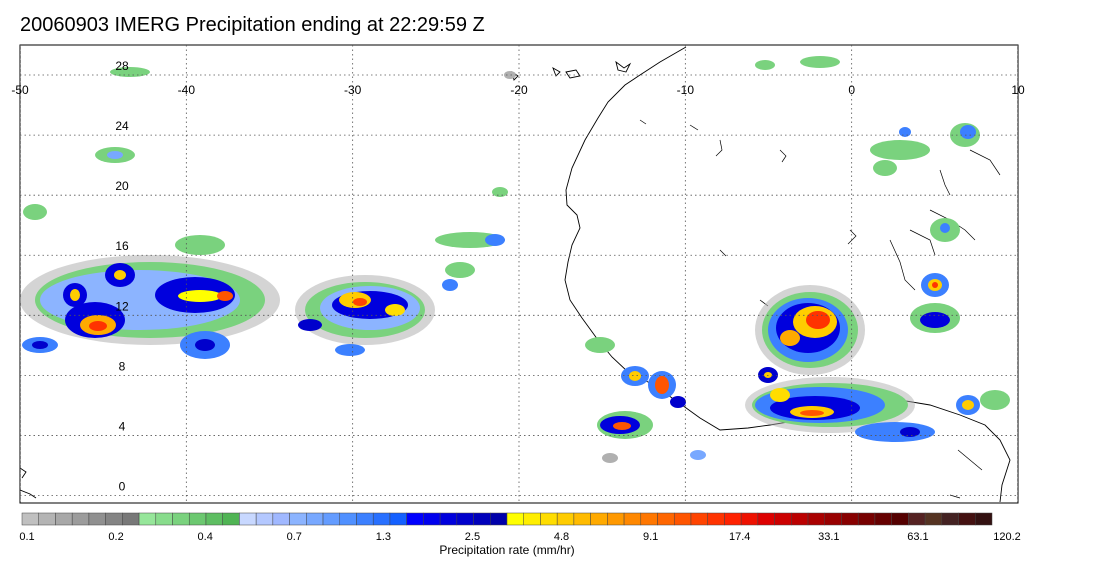  Describe the element at coordinates (122, 486) in the screenshot. I see `lat-tick-label: 0` at that location.